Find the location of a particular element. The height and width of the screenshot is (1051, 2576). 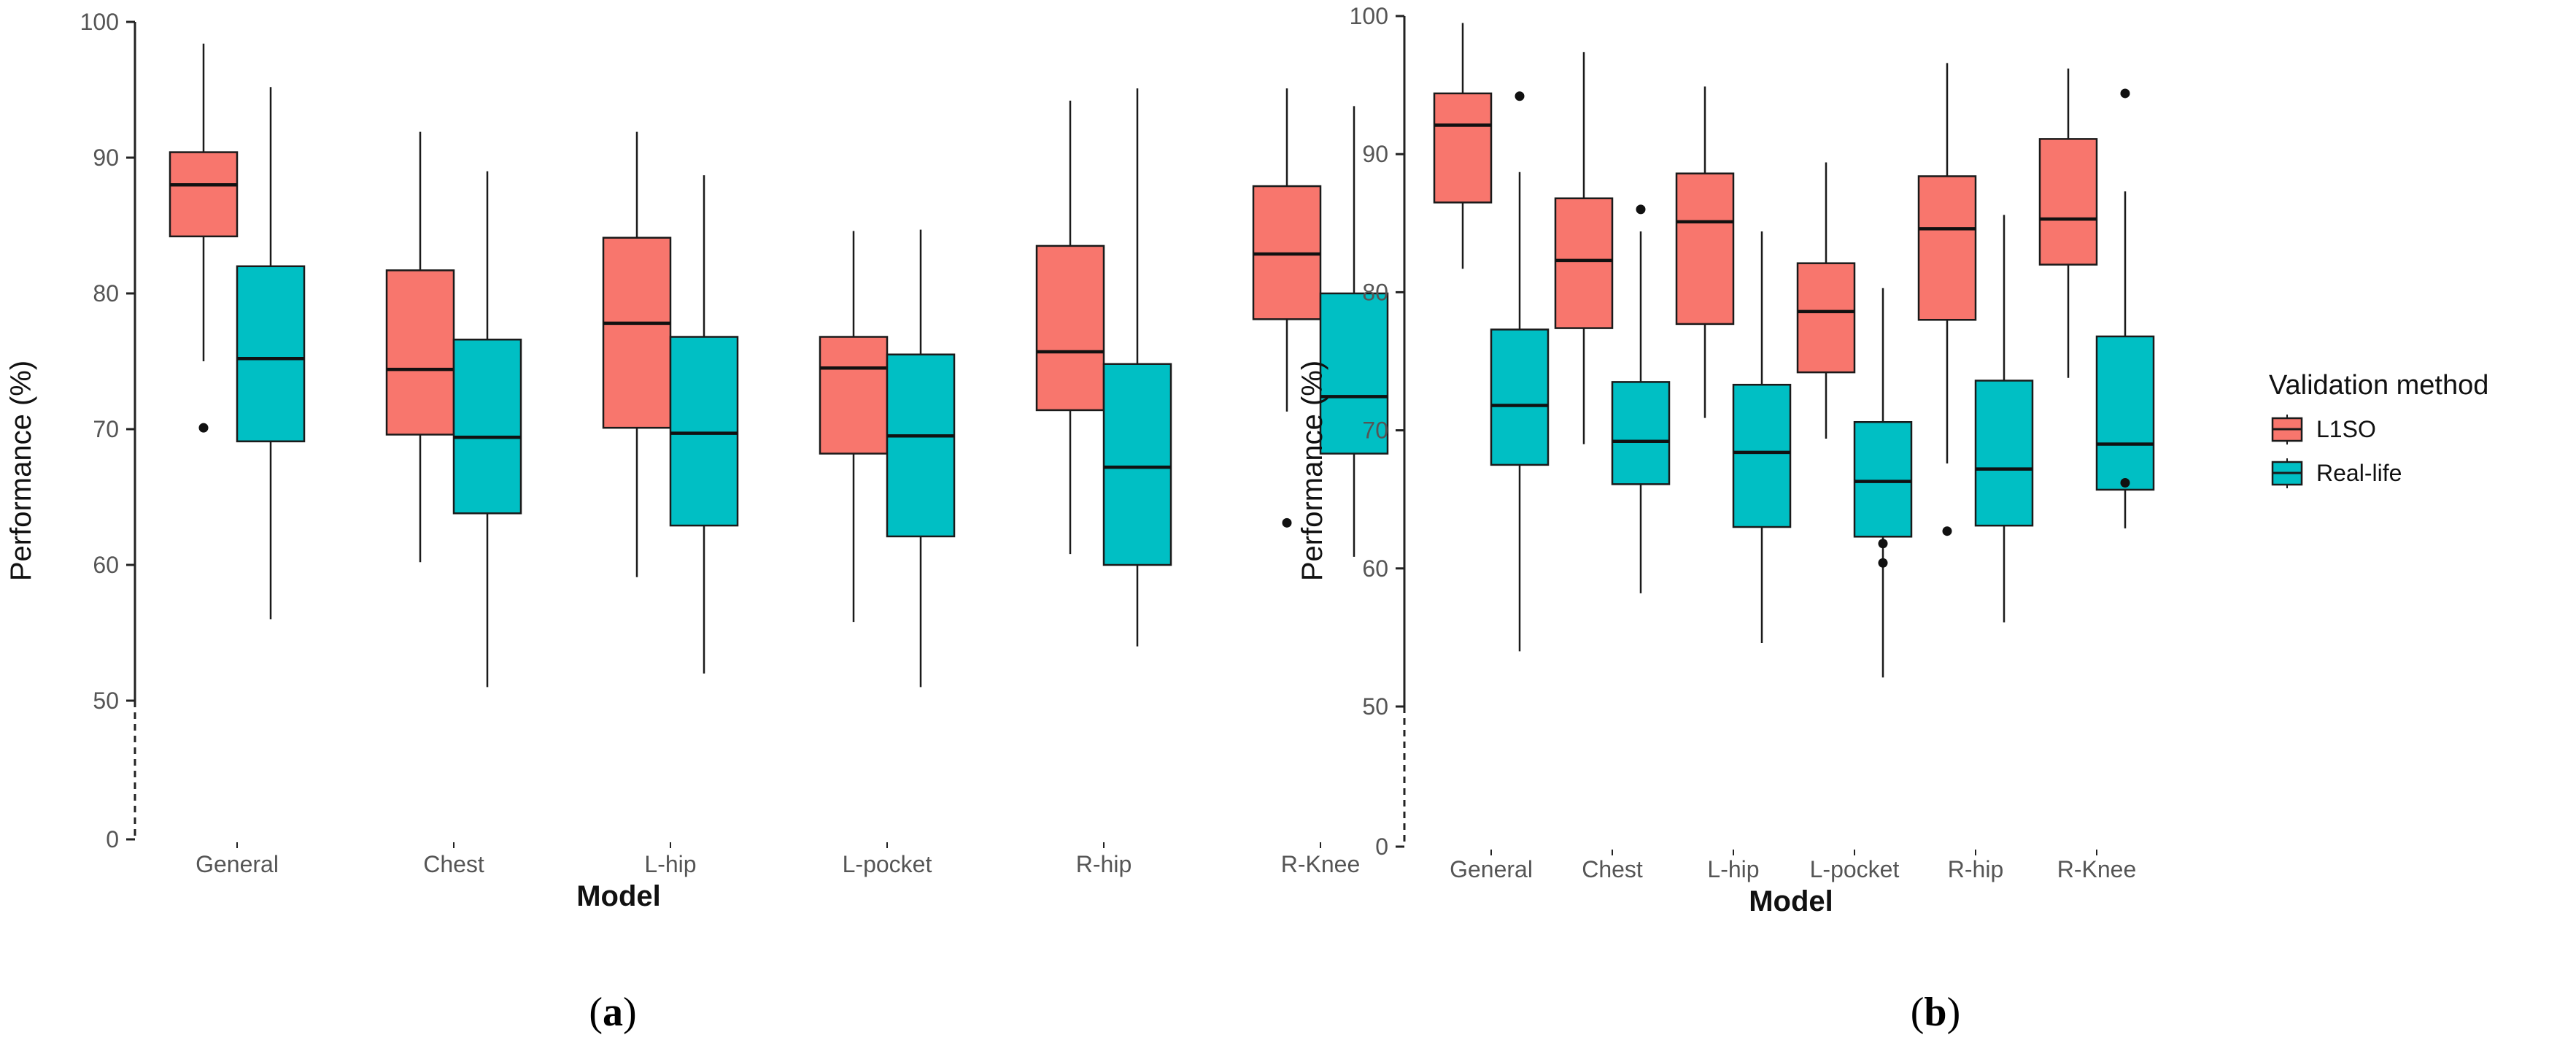

y-axis-title-b: Performance (%) is located at coordinates (1312, 471).